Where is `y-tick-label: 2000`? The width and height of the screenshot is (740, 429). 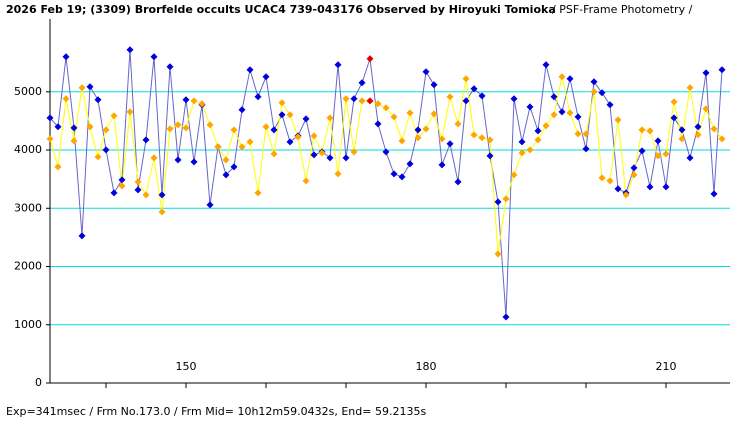
y-tick-label: 2000 is located at coordinates (28, 266).